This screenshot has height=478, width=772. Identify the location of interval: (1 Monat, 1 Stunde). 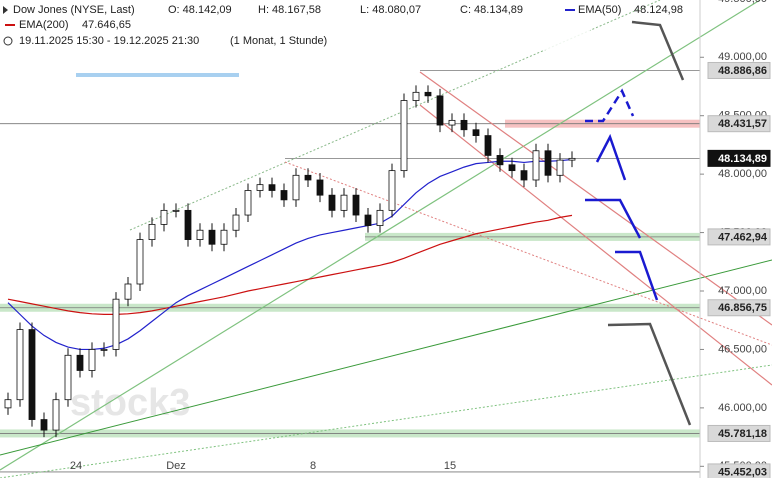
(278, 41).